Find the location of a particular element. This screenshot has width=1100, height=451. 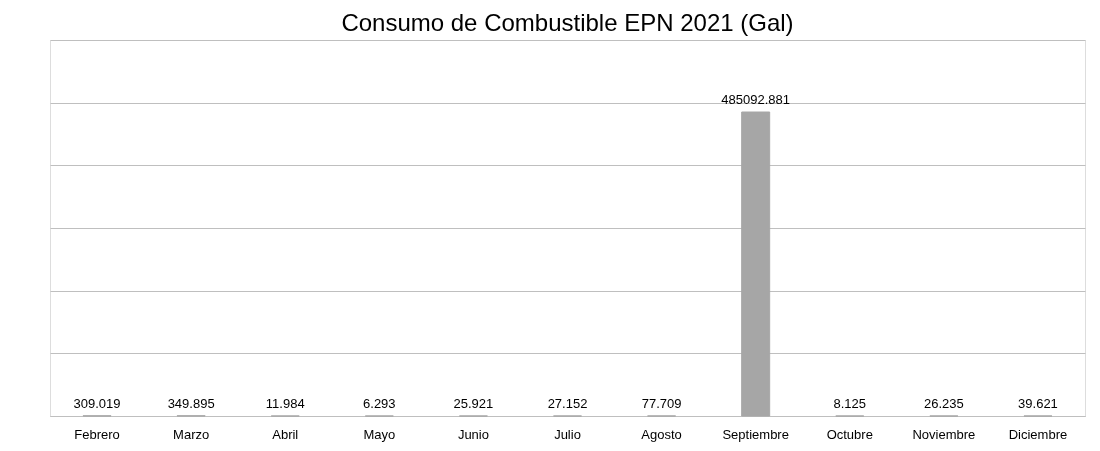

x-tick-label: Diciembre is located at coordinates (1038, 434).